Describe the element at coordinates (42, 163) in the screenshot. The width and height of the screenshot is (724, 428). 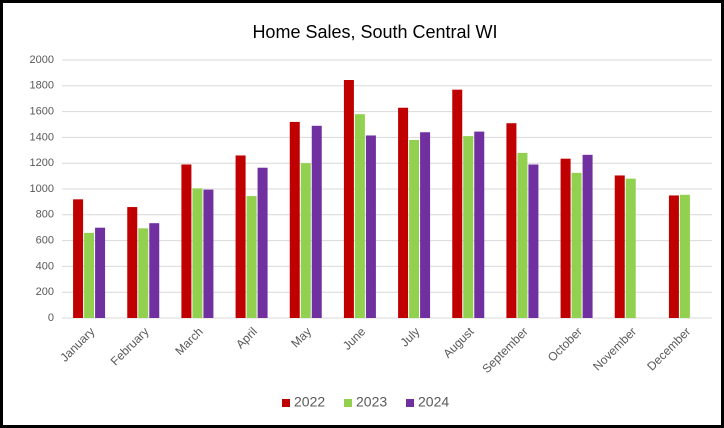
I see `y-tick-label: 1200` at that location.